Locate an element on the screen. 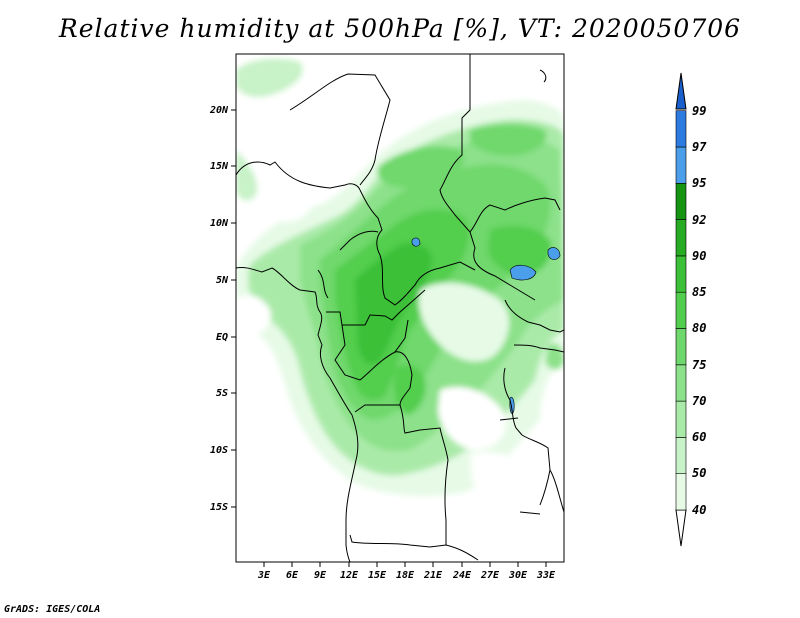  colorbar-labels: 40 50 60 70 75 80 85 90 92 95 97 99 is located at coordinates (699, 310).